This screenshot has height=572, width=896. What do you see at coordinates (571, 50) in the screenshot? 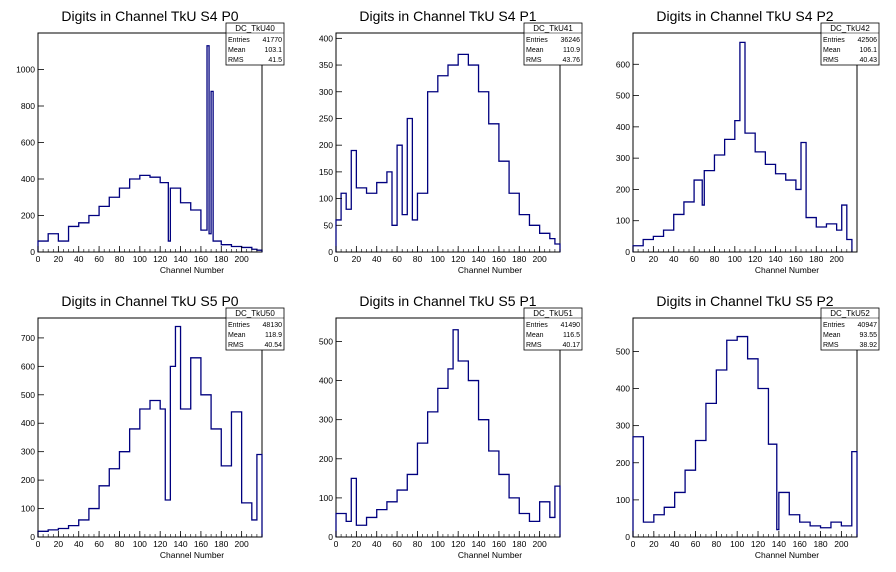
I see `stats-value: 110.9` at bounding box center [571, 50].